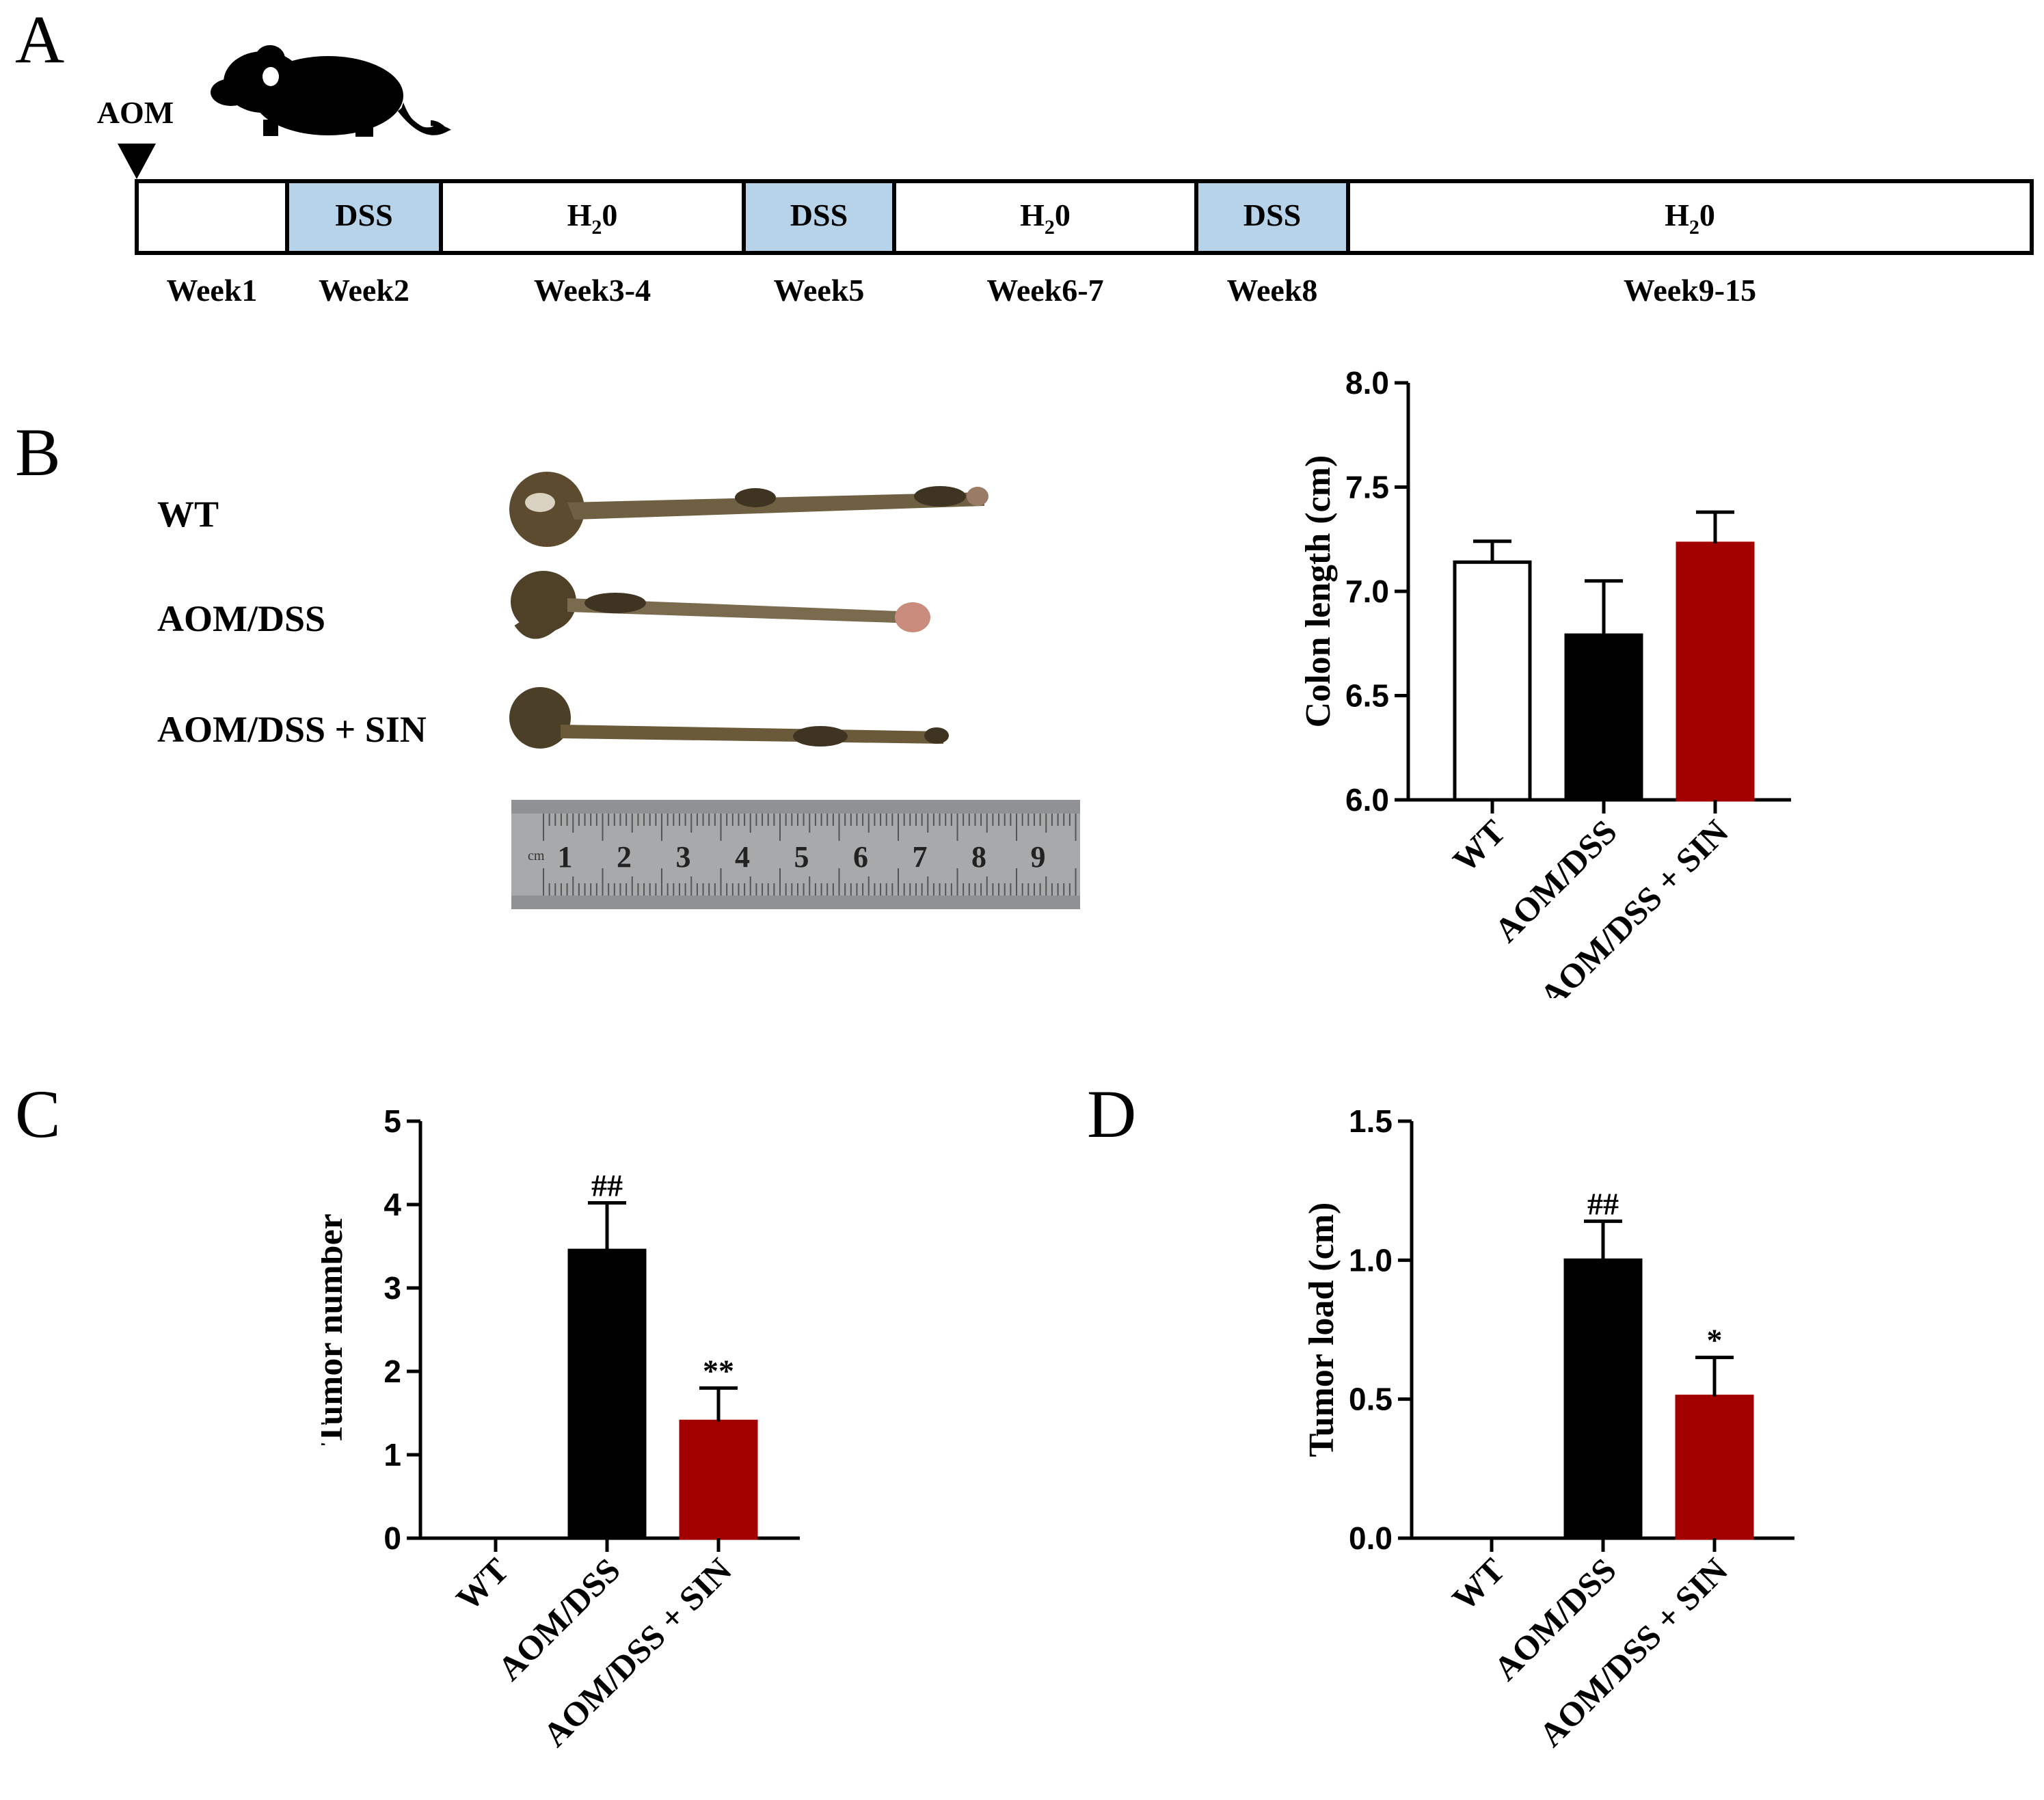 This screenshot has height=1800, width=2044. Describe the element at coordinates (135, 112) in the screenshot. I see `aom-marker-label: AOM` at that location.